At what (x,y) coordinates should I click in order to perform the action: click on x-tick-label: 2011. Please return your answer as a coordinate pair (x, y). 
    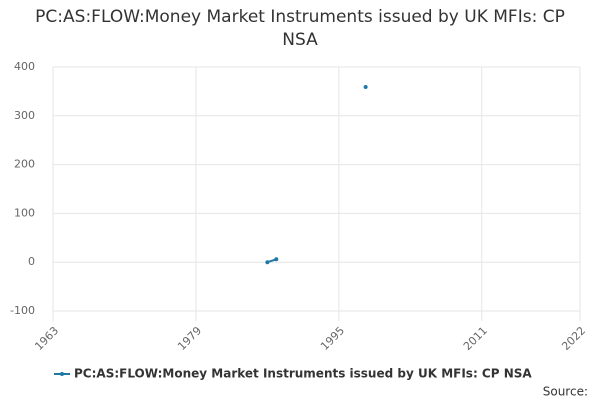
    Looking at the image, I should click on (475, 338).